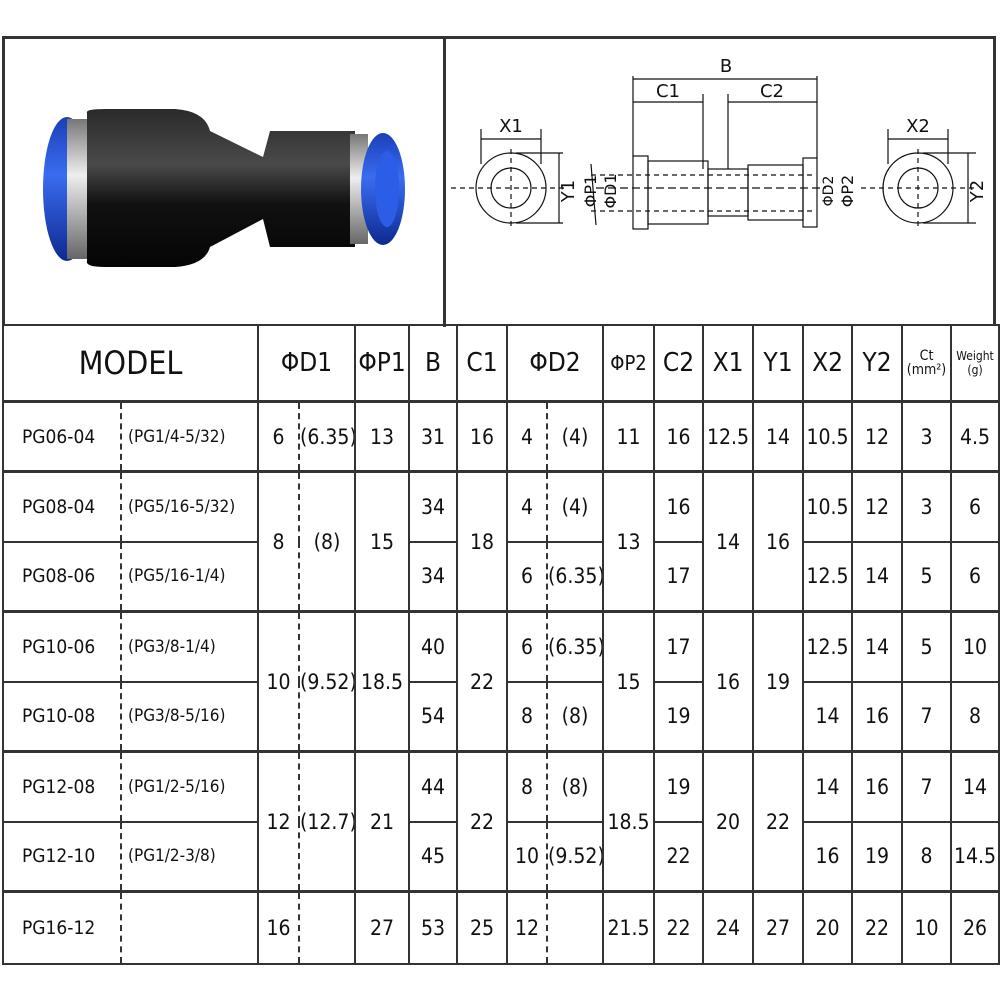 This screenshot has width=1000, height=1000. Describe the element at coordinates (728, 363) in the screenshot. I see `header-x1: X1` at that location.